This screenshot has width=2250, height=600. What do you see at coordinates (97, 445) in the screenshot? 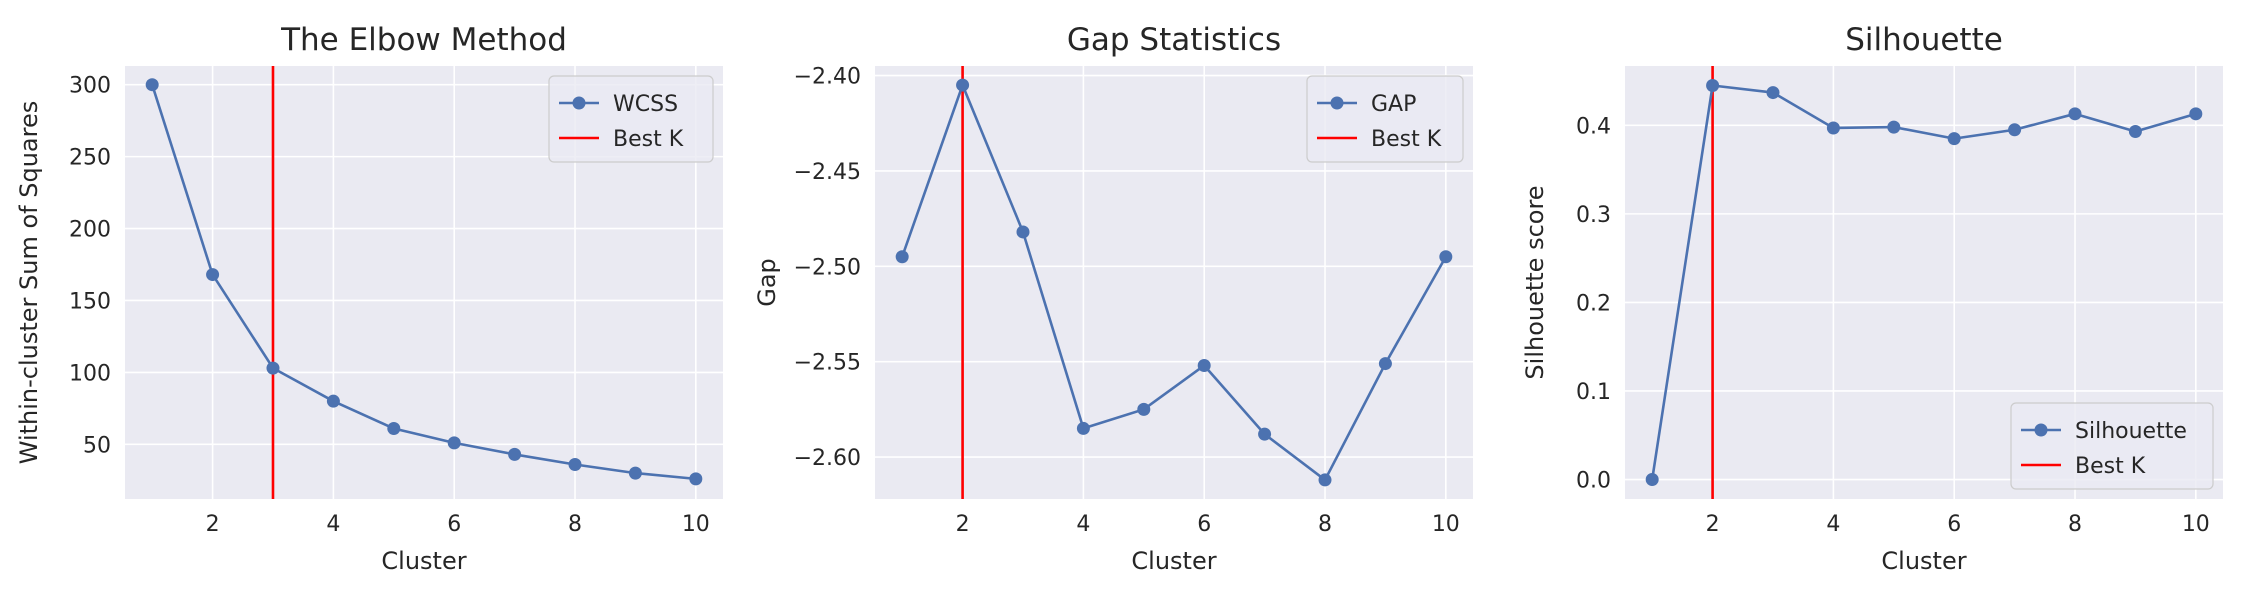
I see `y-tick-label: 50` at bounding box center [97, 445].